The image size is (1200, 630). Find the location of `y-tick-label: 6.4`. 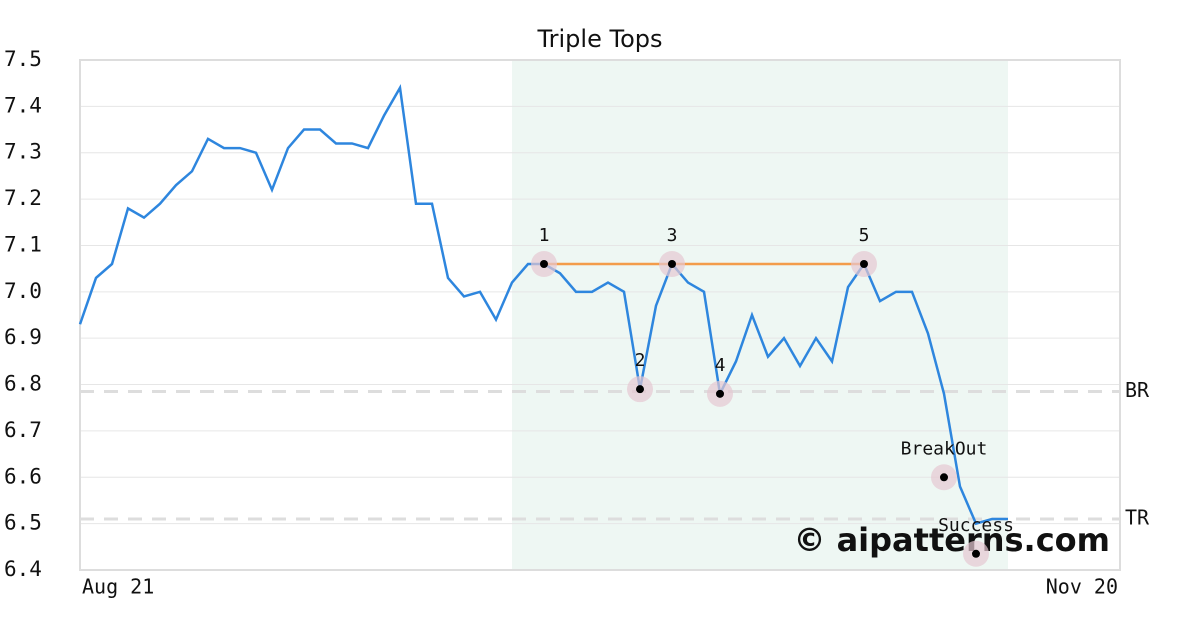

y-tick-label: 6.4 is located at coordinates (23, 569).